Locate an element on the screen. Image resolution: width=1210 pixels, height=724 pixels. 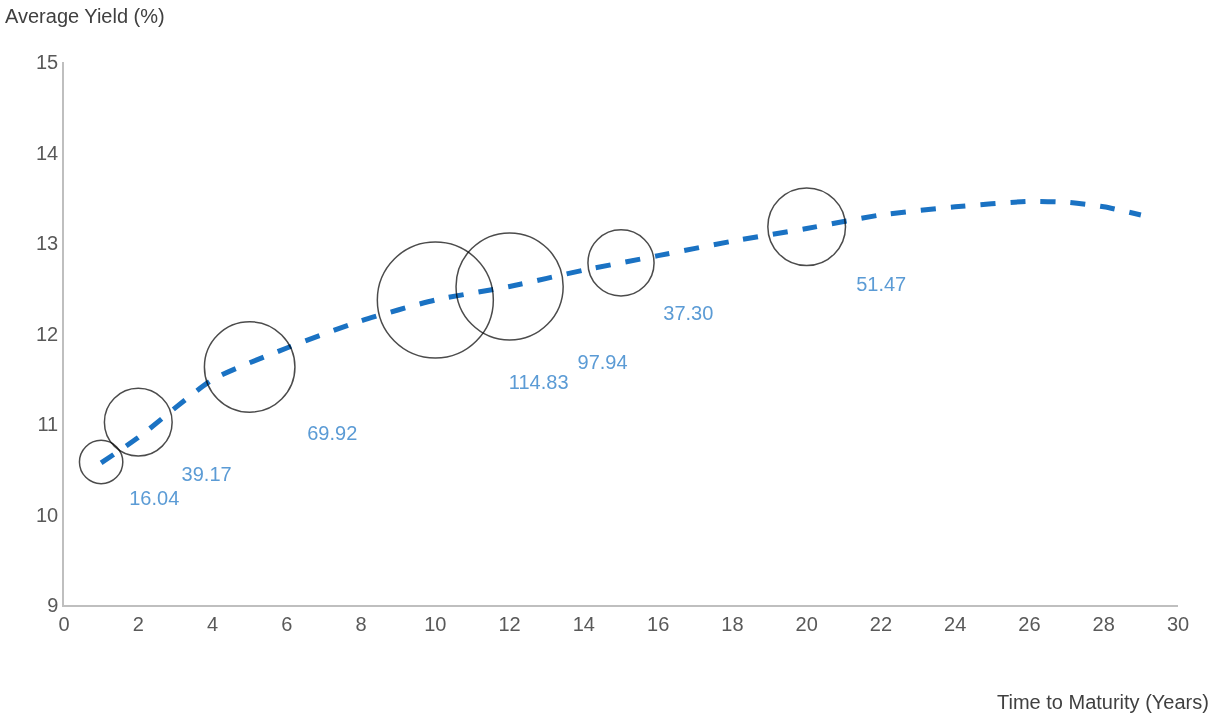
x-tick-label: 12 is located at coordinates (509, 623).